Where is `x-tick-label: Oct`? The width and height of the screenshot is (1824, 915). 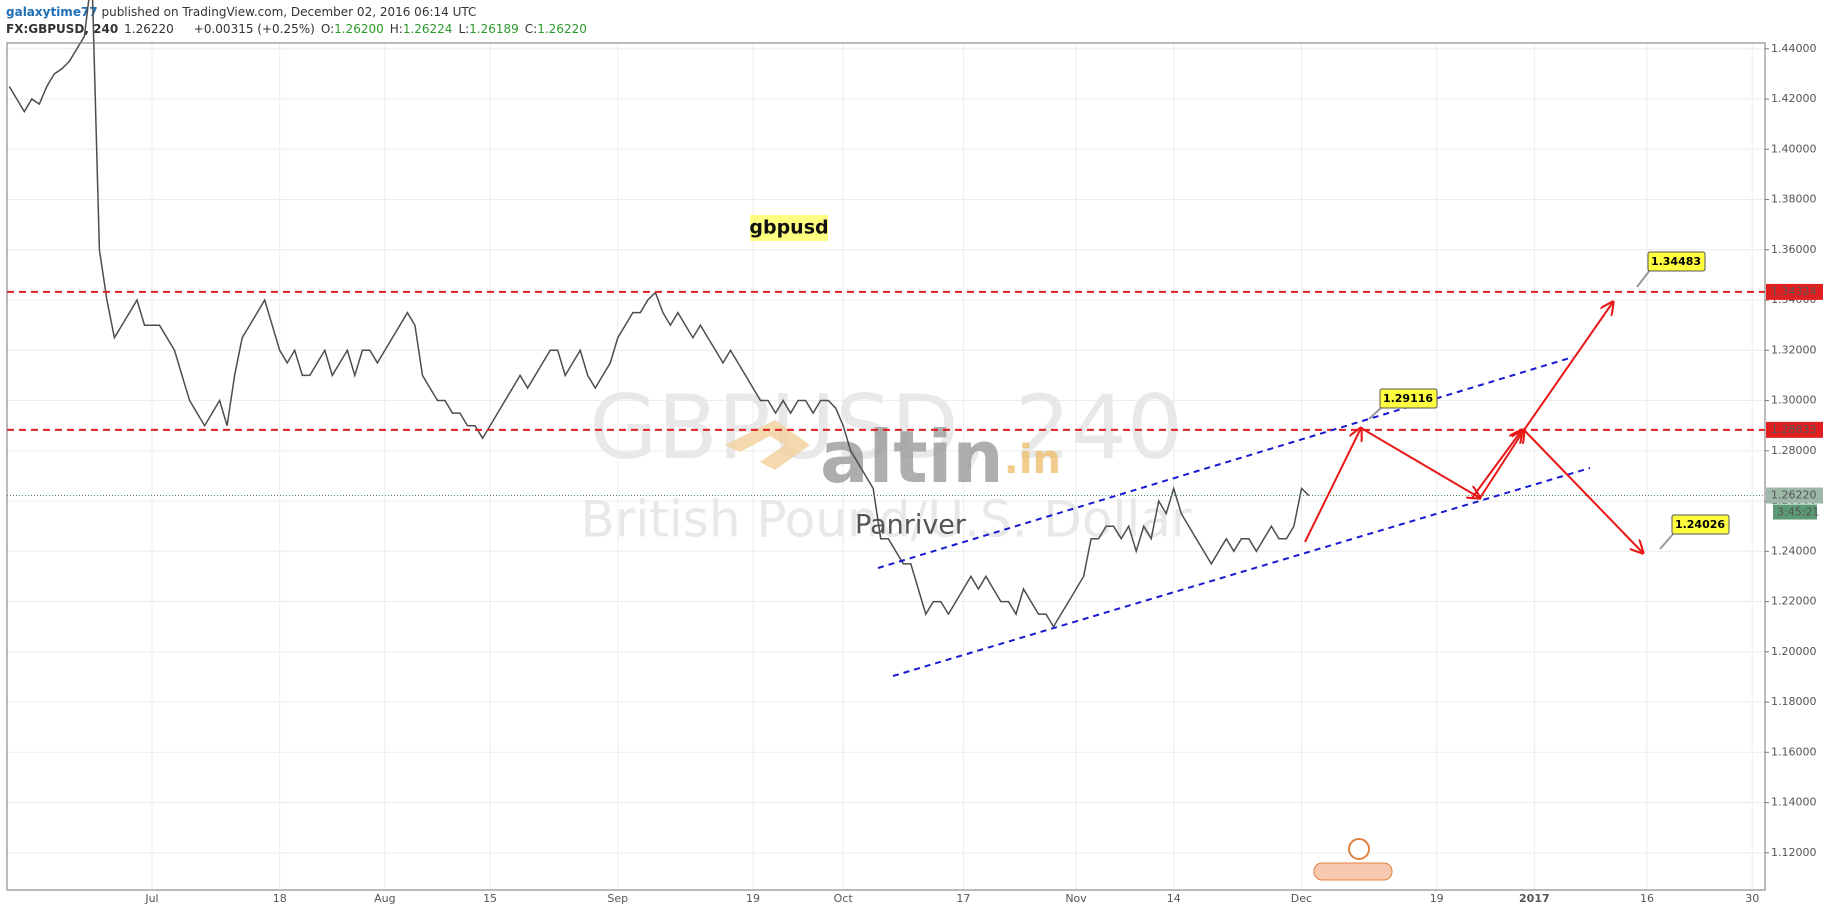 x-tick-label: Oct is located at coordinates (844, 898).